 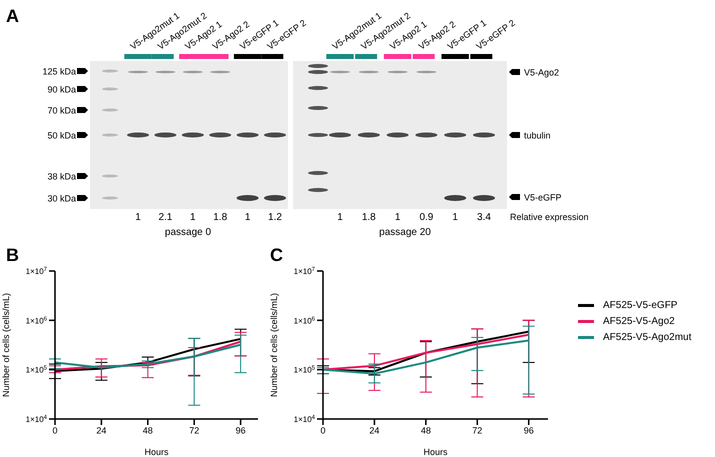 What do you see at coordinates (405, 232) in the screenshot?
I see `text: passage 20` at bounding box center [405, 232].